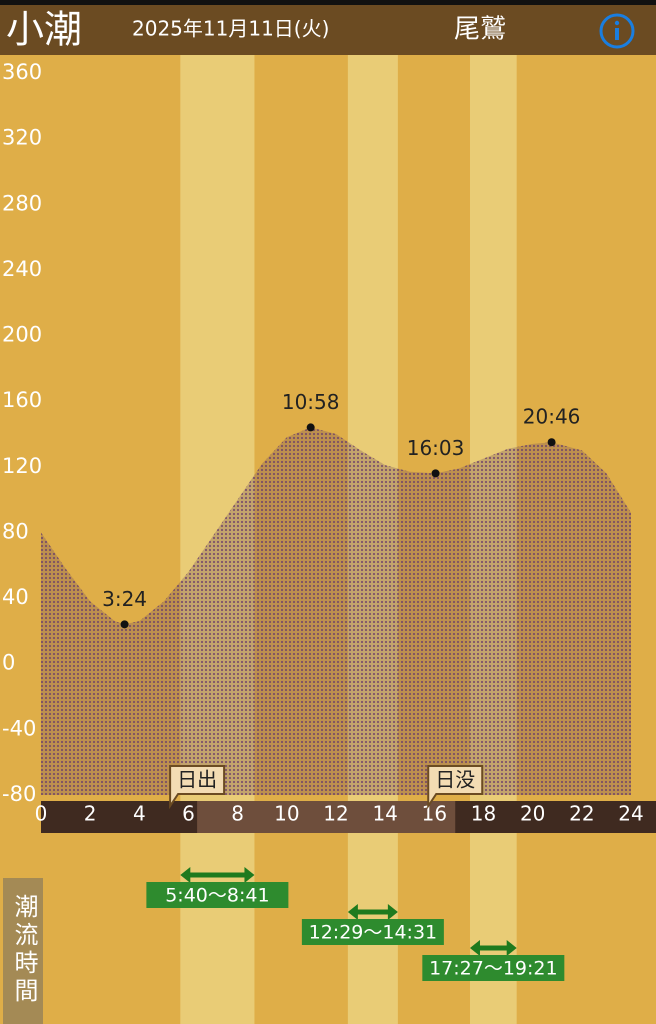  What do you see at coordinates (44, 30) in the screenshot?
I see `tide-name: 小潮` at bounding box center [44, 30].